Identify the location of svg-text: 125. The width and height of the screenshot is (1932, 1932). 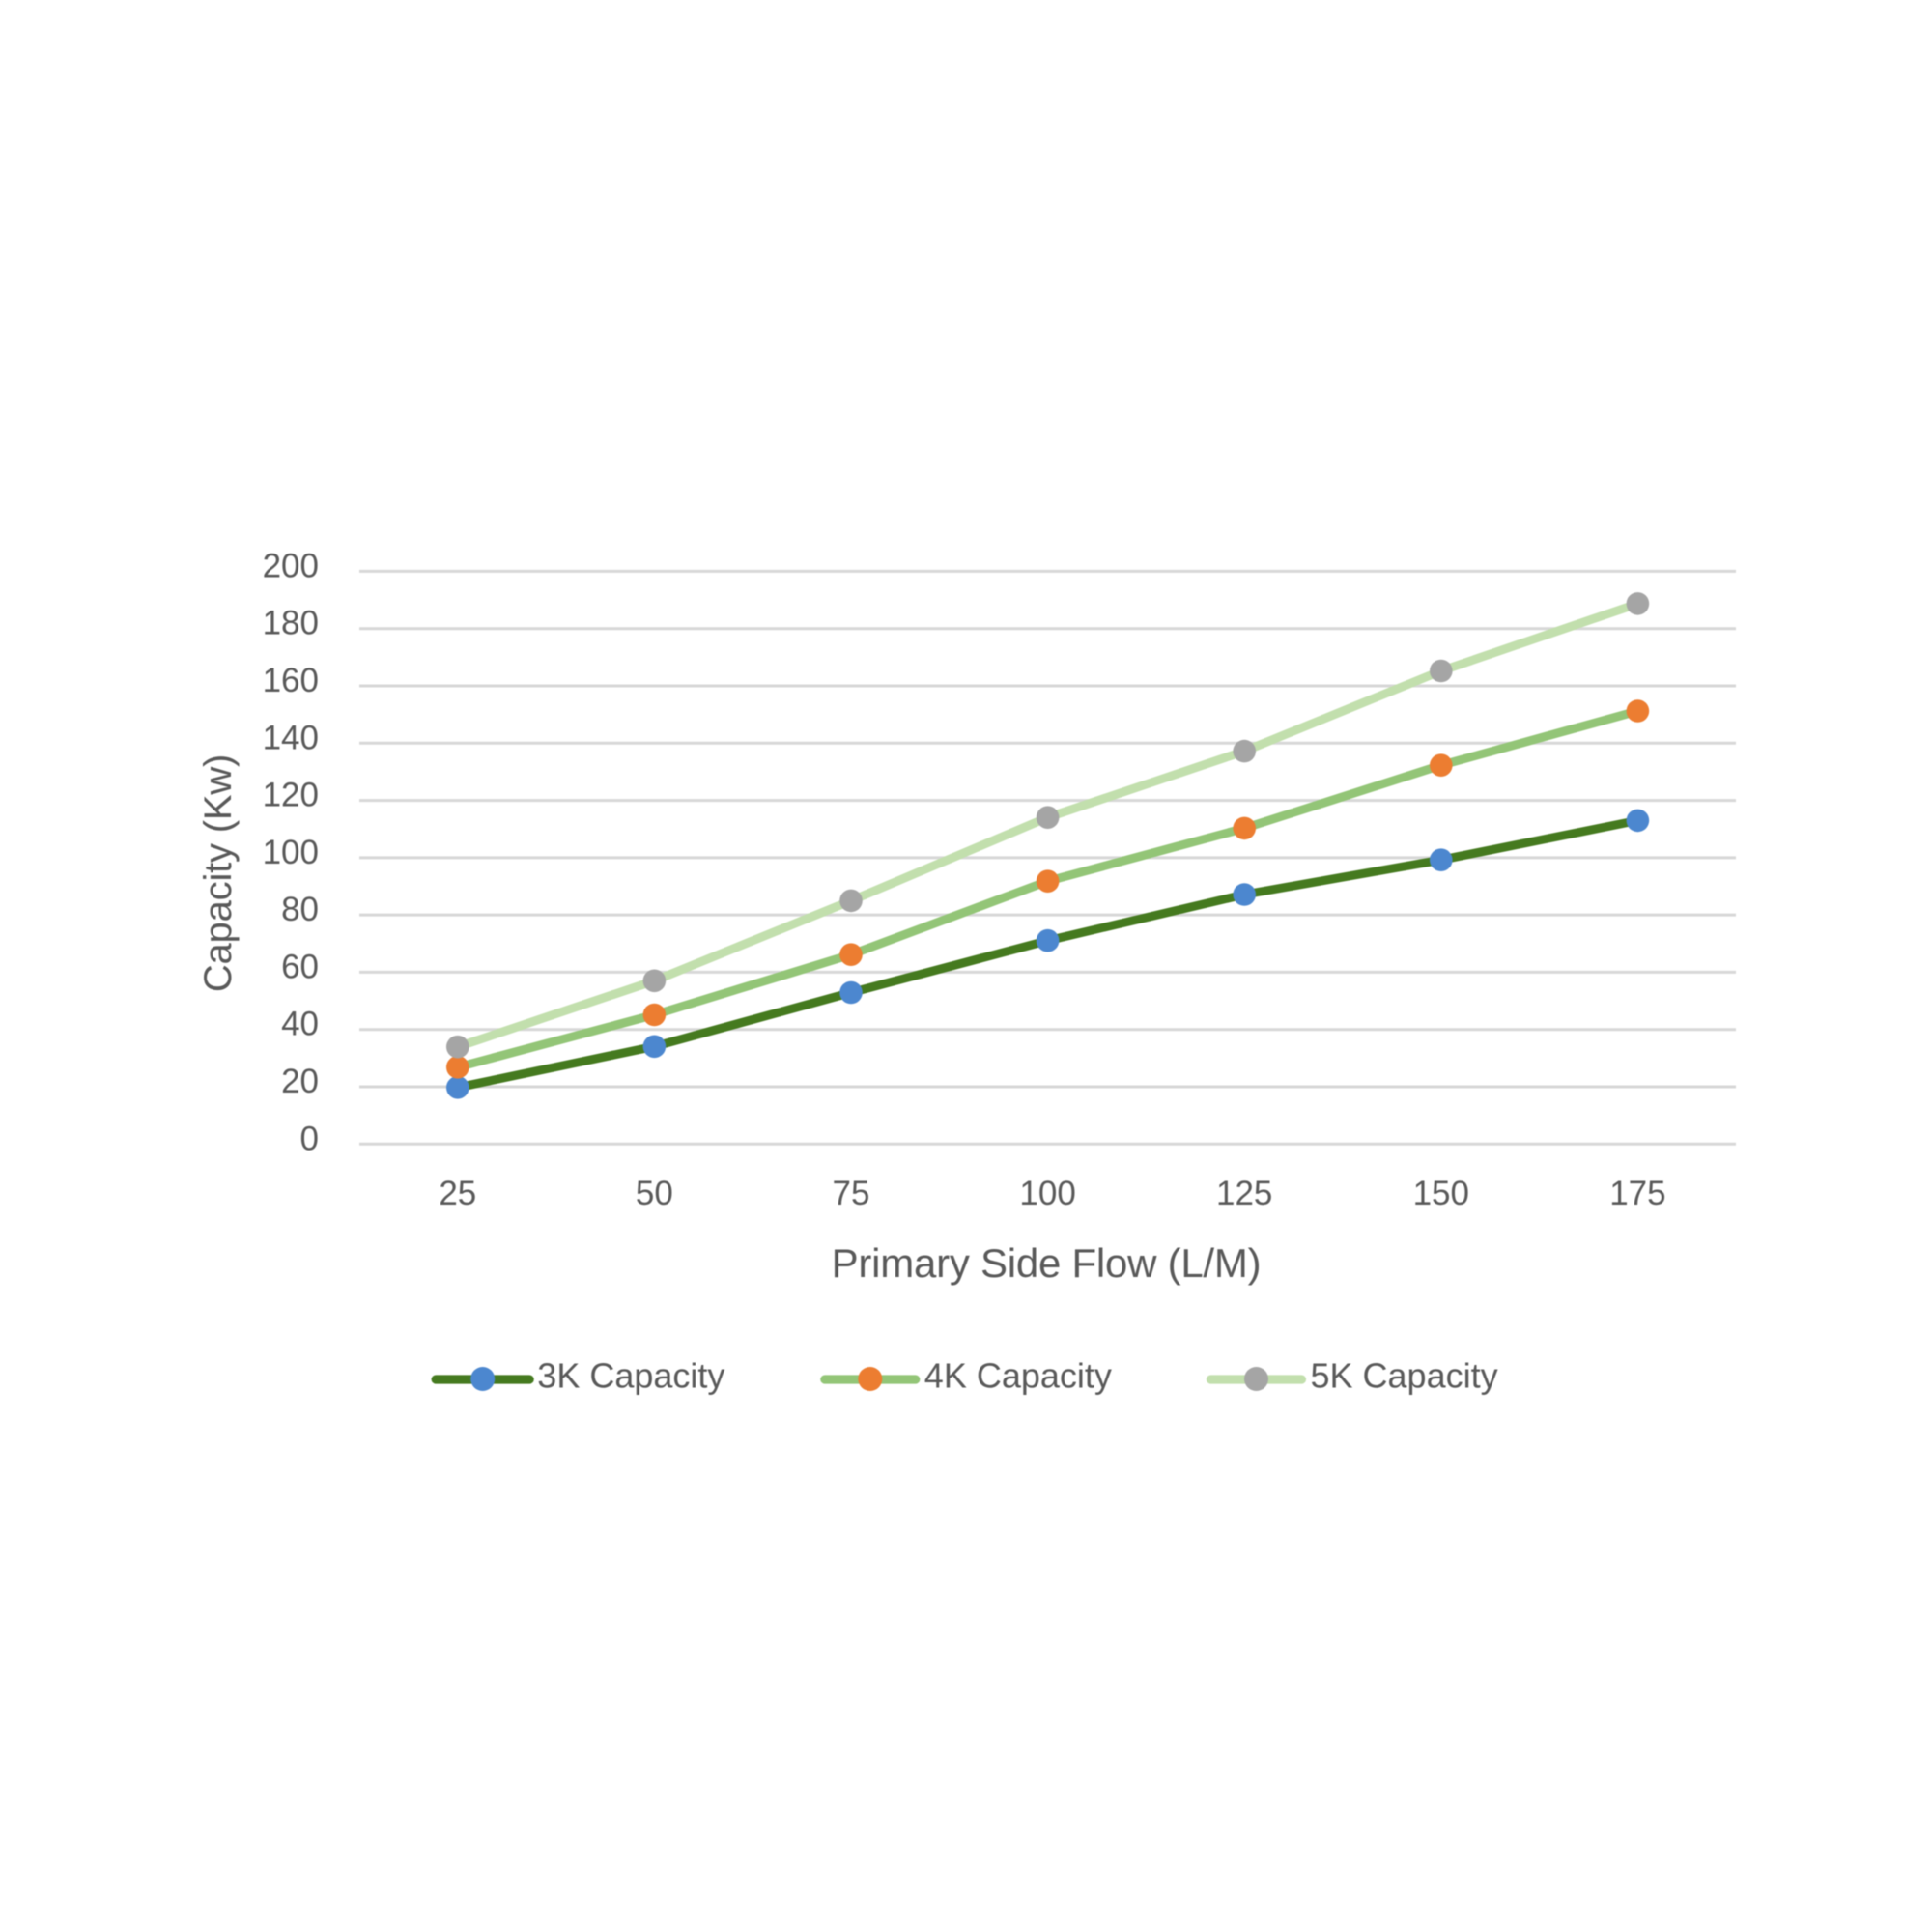
(1244, 1193).